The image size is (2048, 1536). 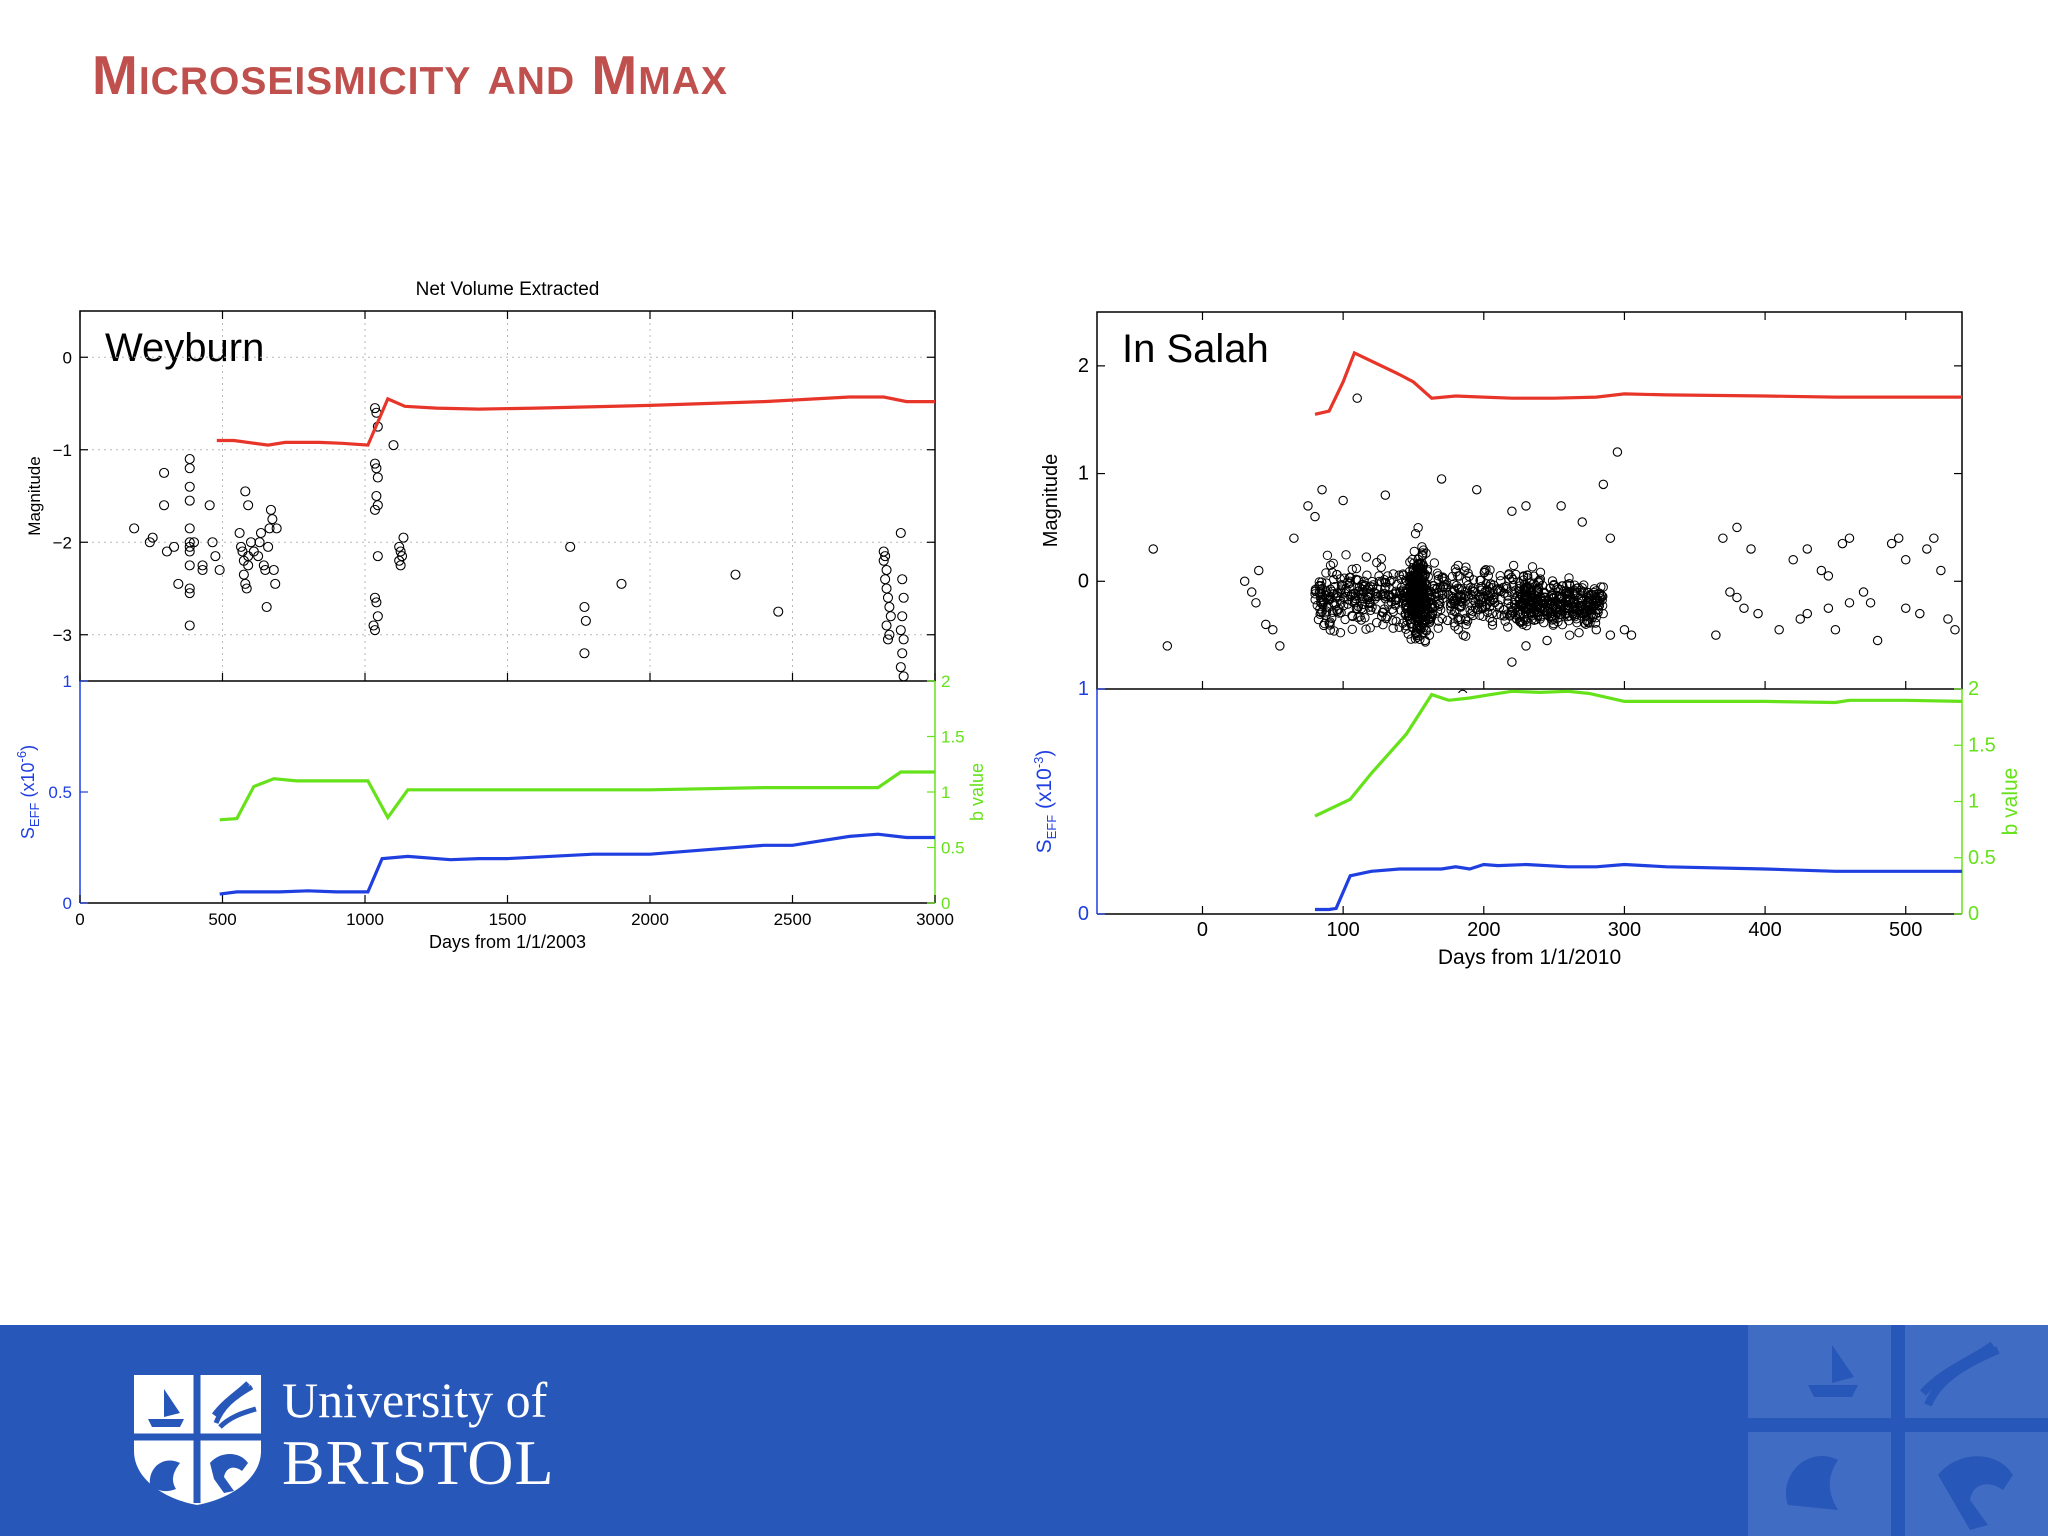 What do you see at coordinates (1342, 930) in the screenshot?
I see `x-tick-label: 100` at bounding box center [1342, 930].